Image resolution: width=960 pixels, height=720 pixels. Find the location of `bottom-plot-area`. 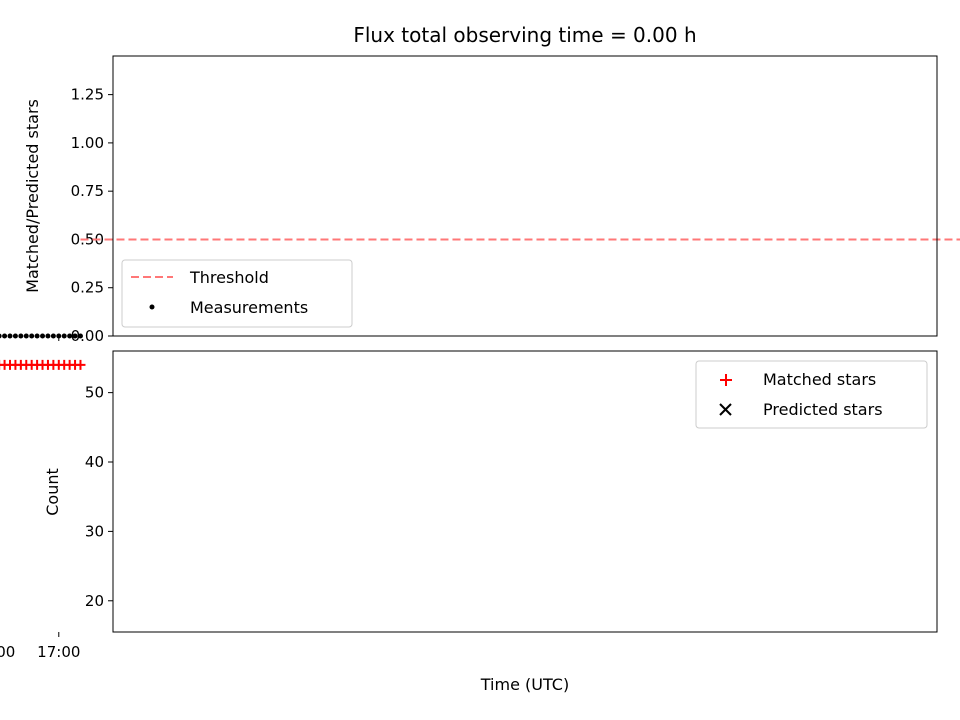

bottom-plot-area is located at coordinates (43, 364).